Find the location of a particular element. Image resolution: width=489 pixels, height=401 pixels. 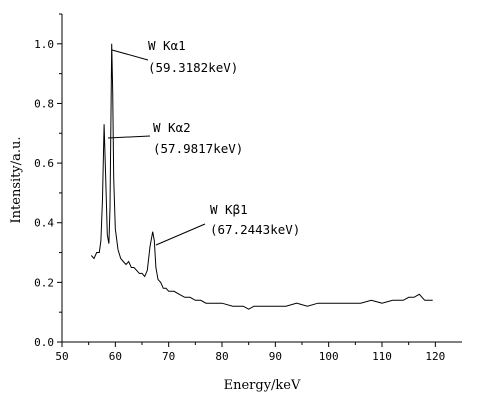

y-axis-label: Intensity/a.u. is located at coordinates (16, 180).